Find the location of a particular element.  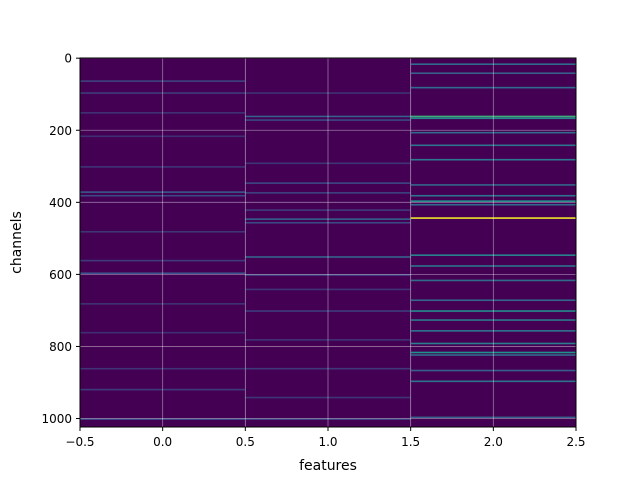

x-axis-ticks: −0.5 0.0 0.5 1.0 1.5 2.0 2.5 is located at coordinates (325, 438).